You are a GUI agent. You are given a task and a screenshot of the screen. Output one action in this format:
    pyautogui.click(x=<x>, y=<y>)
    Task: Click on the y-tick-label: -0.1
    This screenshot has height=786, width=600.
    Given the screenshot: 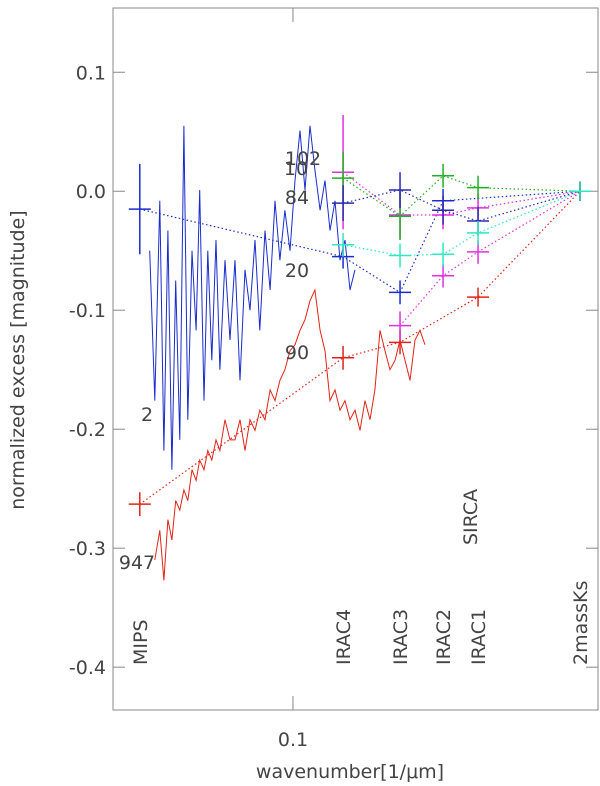 What is the action you would take?
    pyautogui.click(x=87, y=311)
    